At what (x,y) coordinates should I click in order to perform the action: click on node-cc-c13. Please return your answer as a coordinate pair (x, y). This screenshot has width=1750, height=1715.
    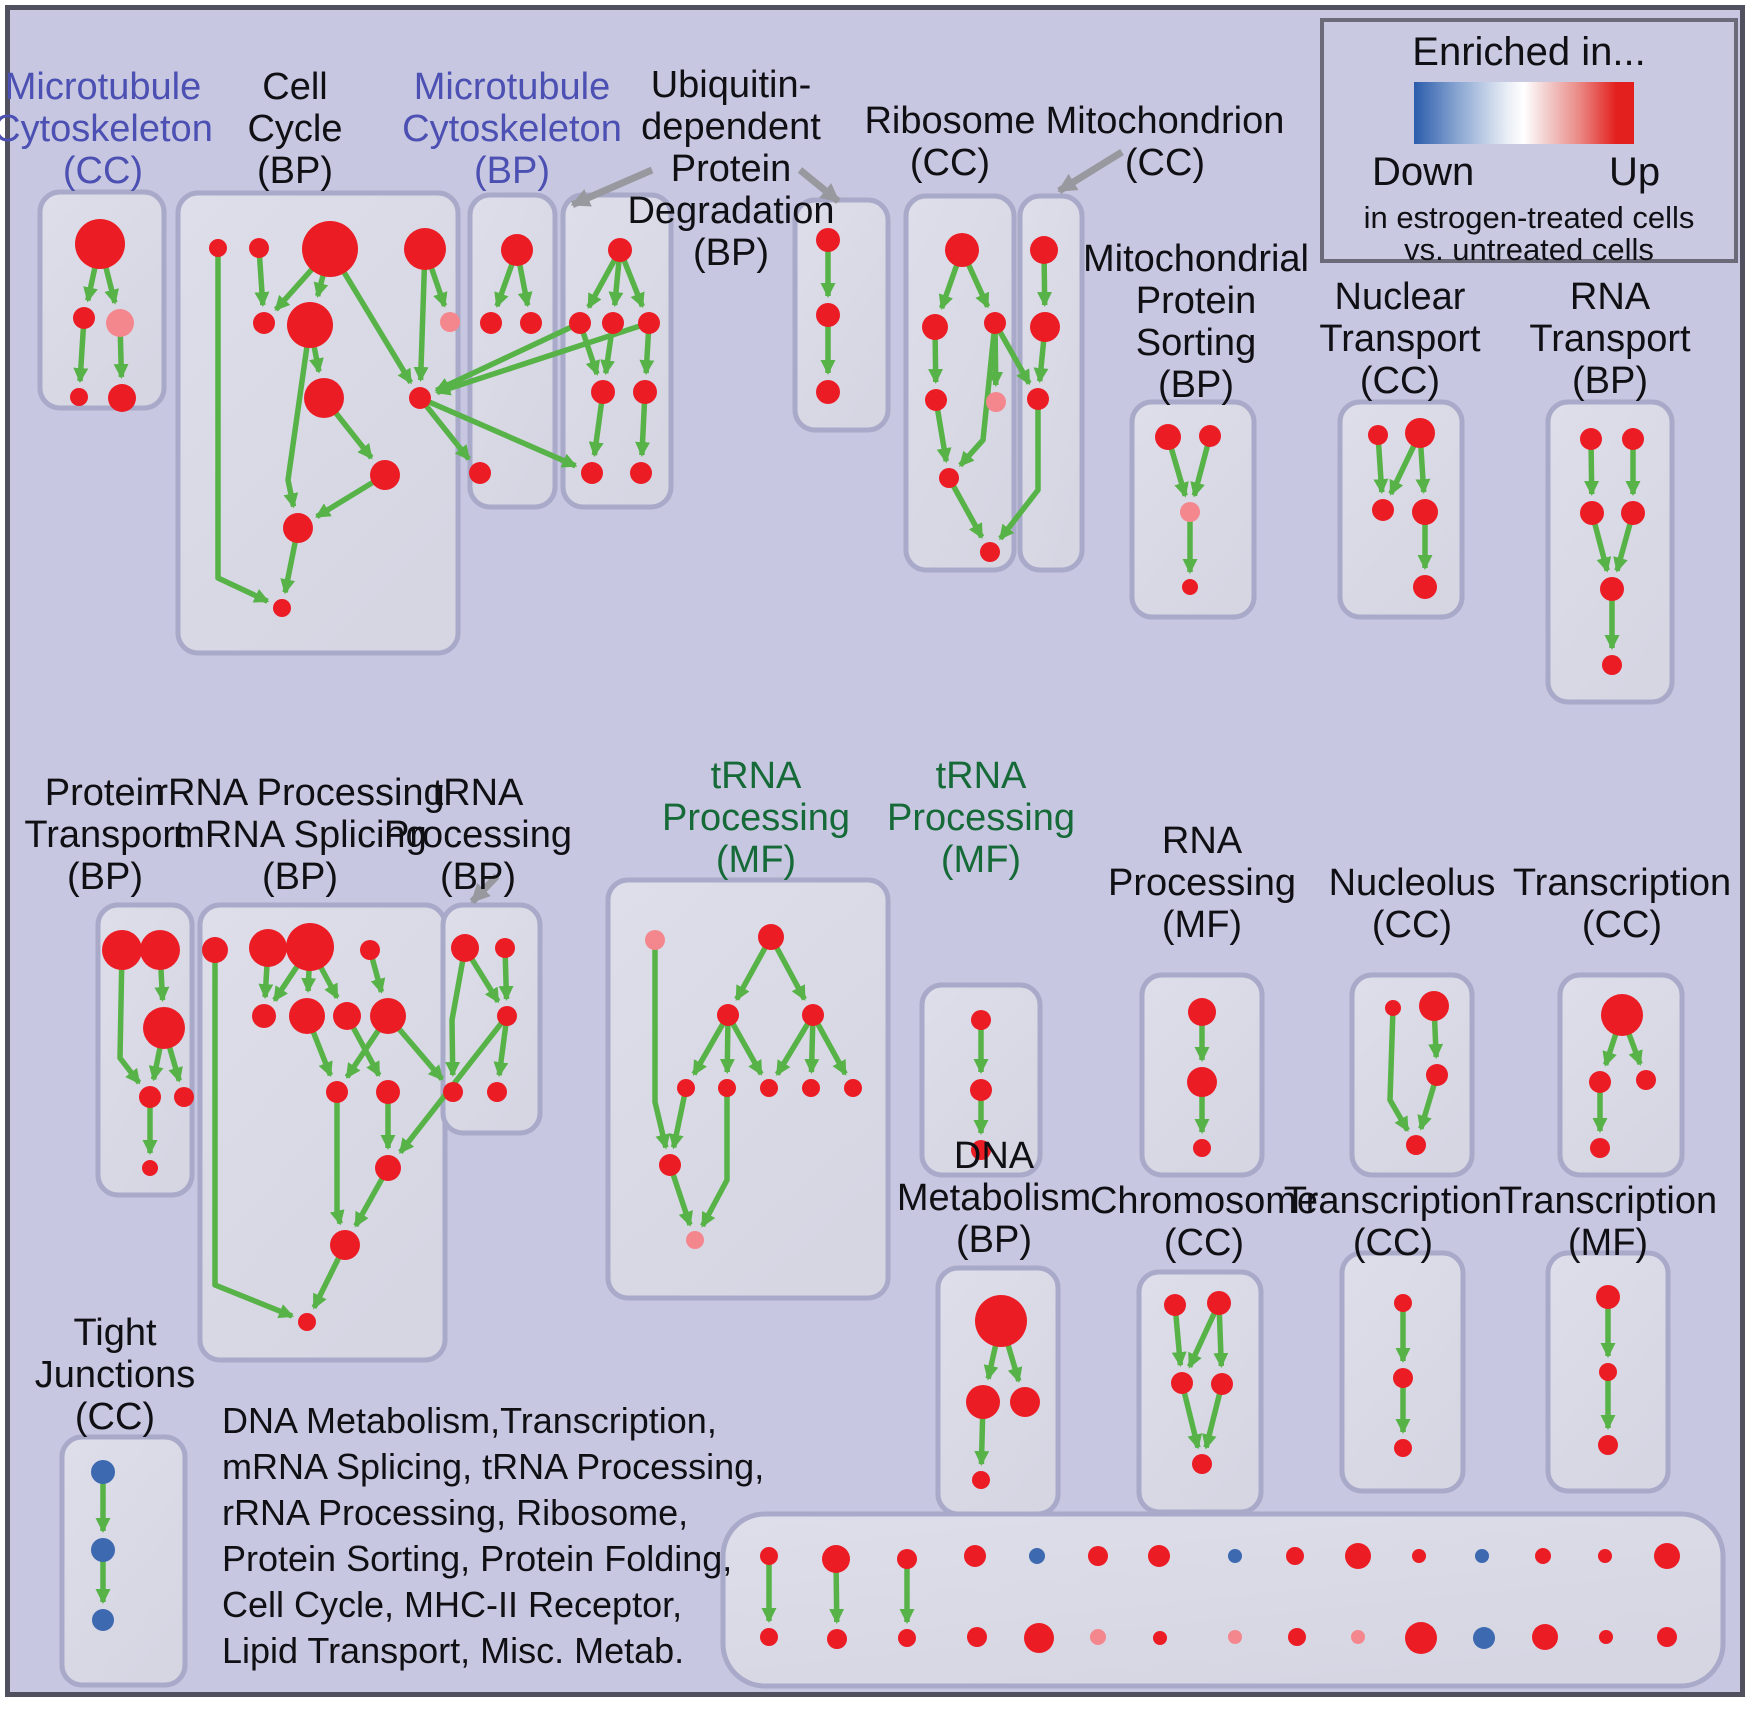
    Looking at the image, I should click on (282, 608).